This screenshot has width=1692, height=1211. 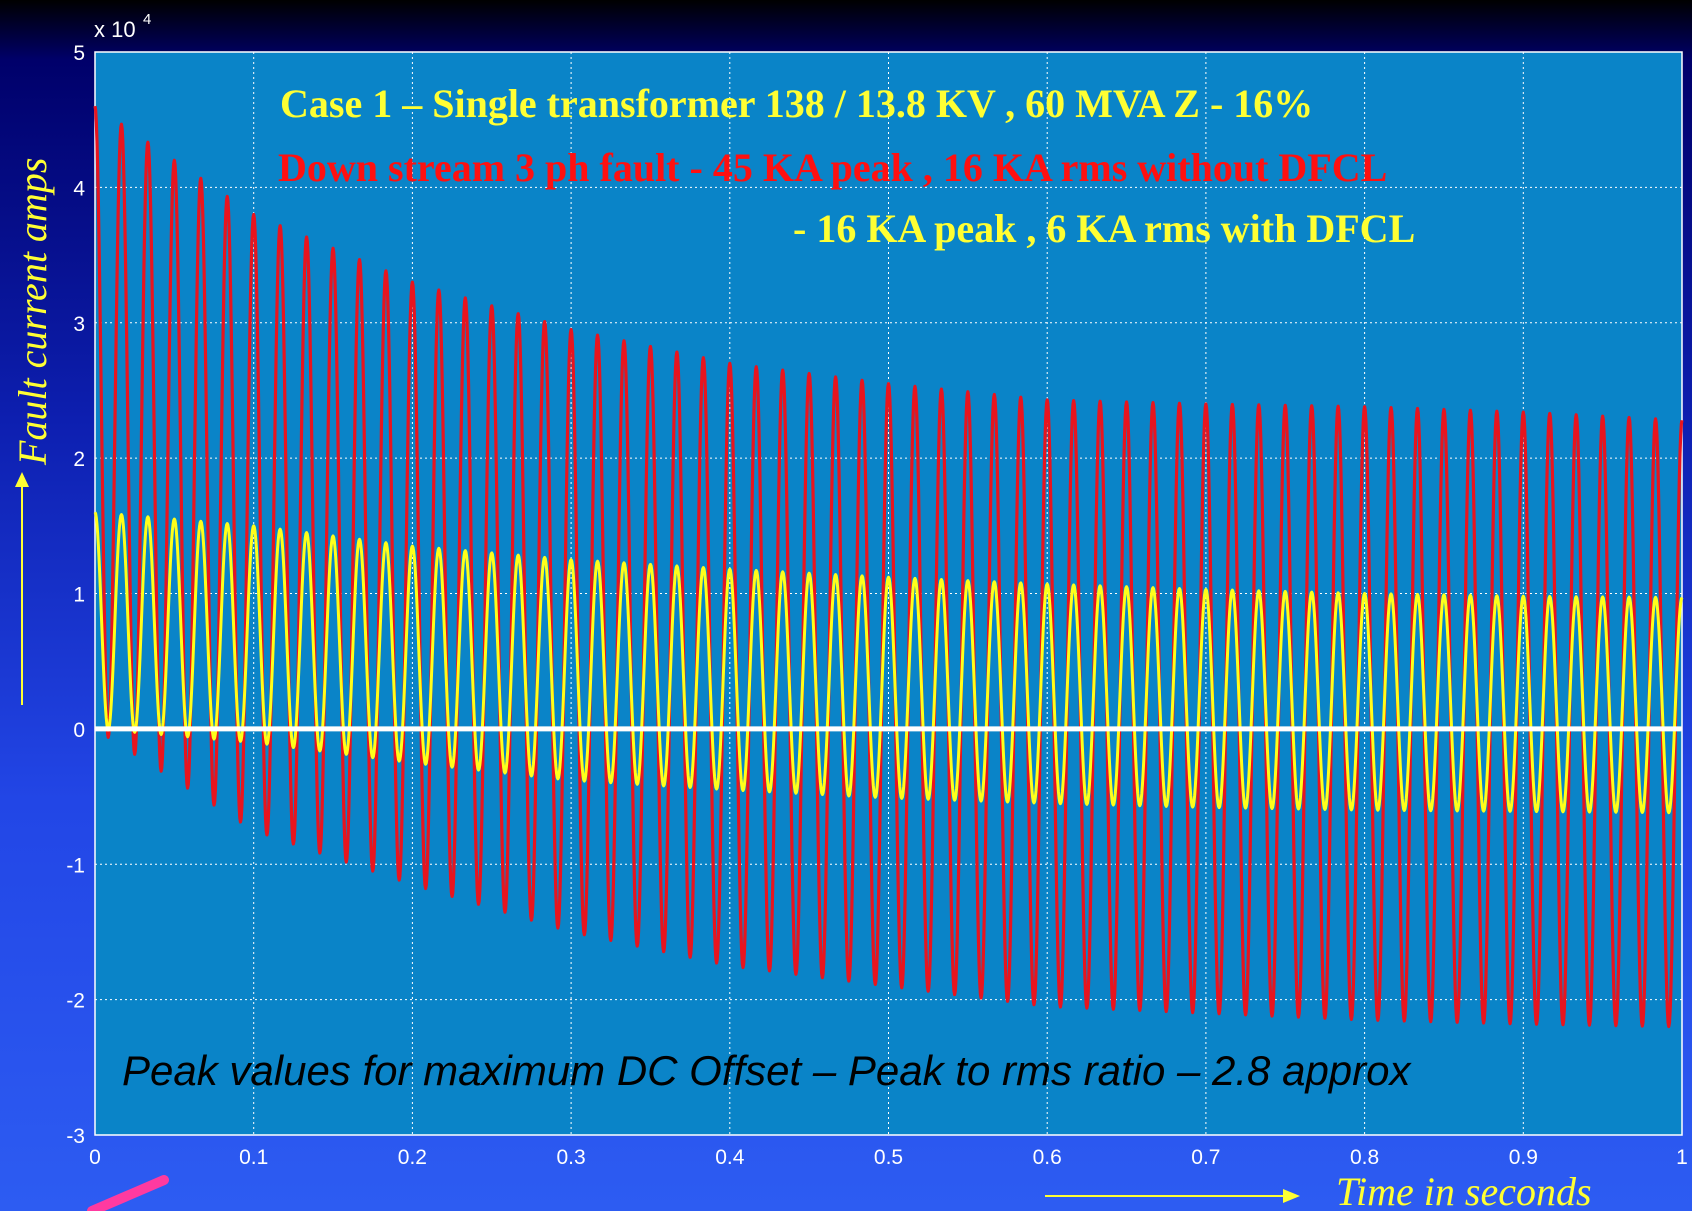 I want to click on y-tick-label: -2, so click(x=75, y=1001).